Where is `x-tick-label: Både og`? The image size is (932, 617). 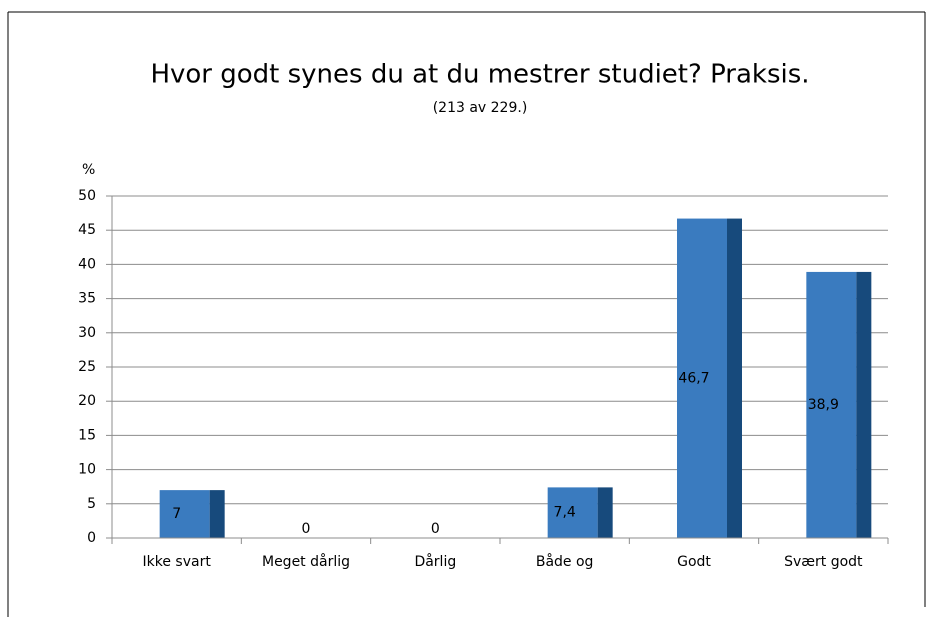
x-tick-label: Både og is located at coordinates (565, 561).